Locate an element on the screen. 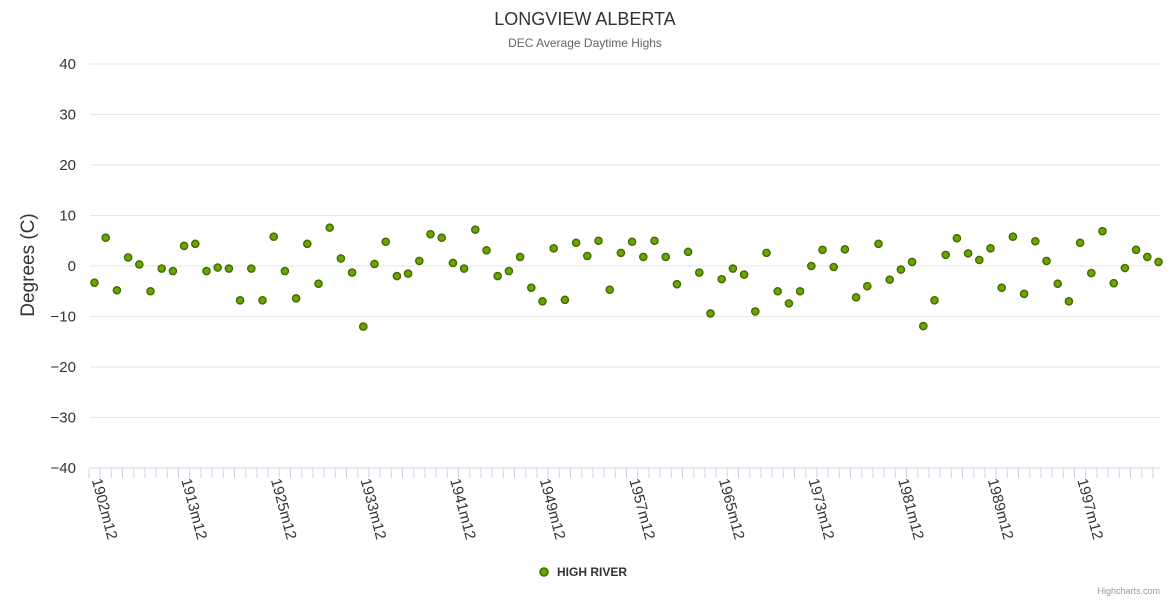  legend-marker-icon is located at coordinates (544, 572).